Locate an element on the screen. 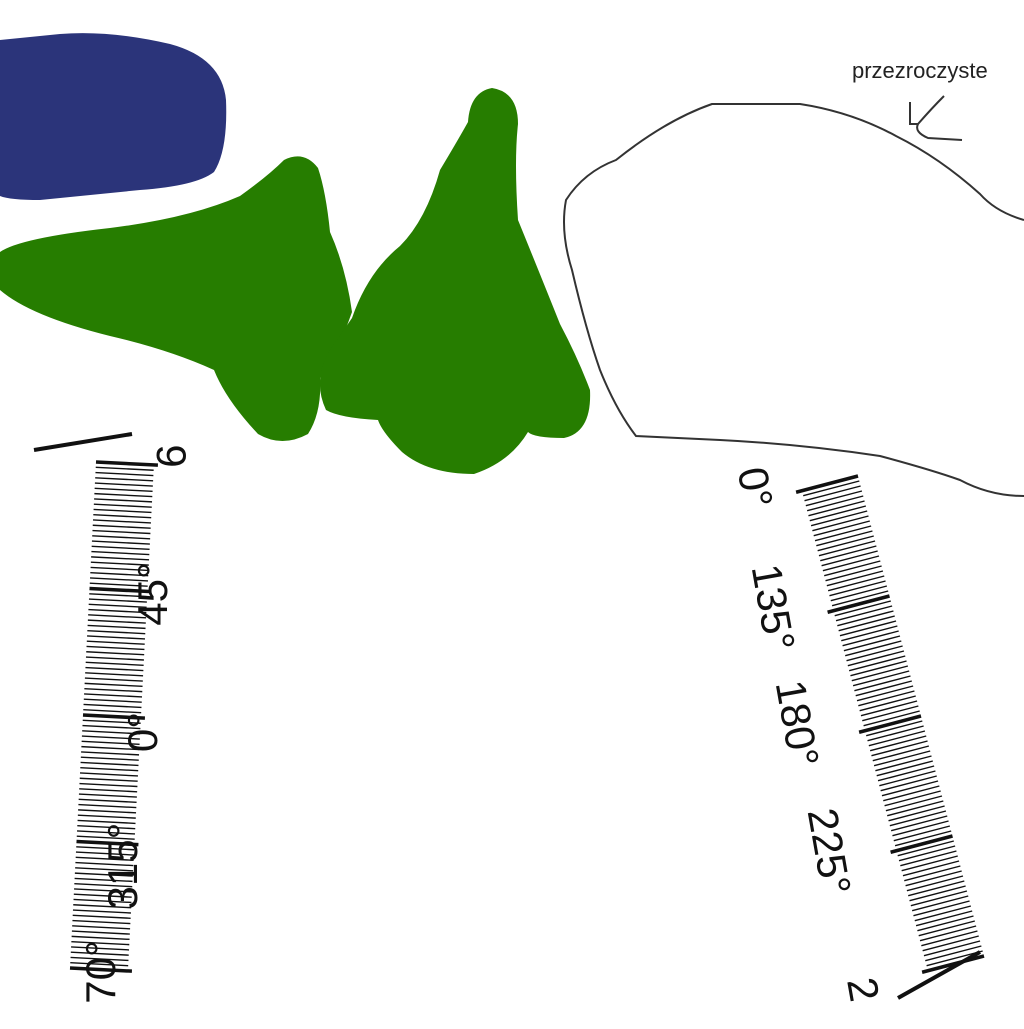 This screenshot has height=1029, width=1024. right-scale-label-135: 135° is located at coordinates (773, 608).